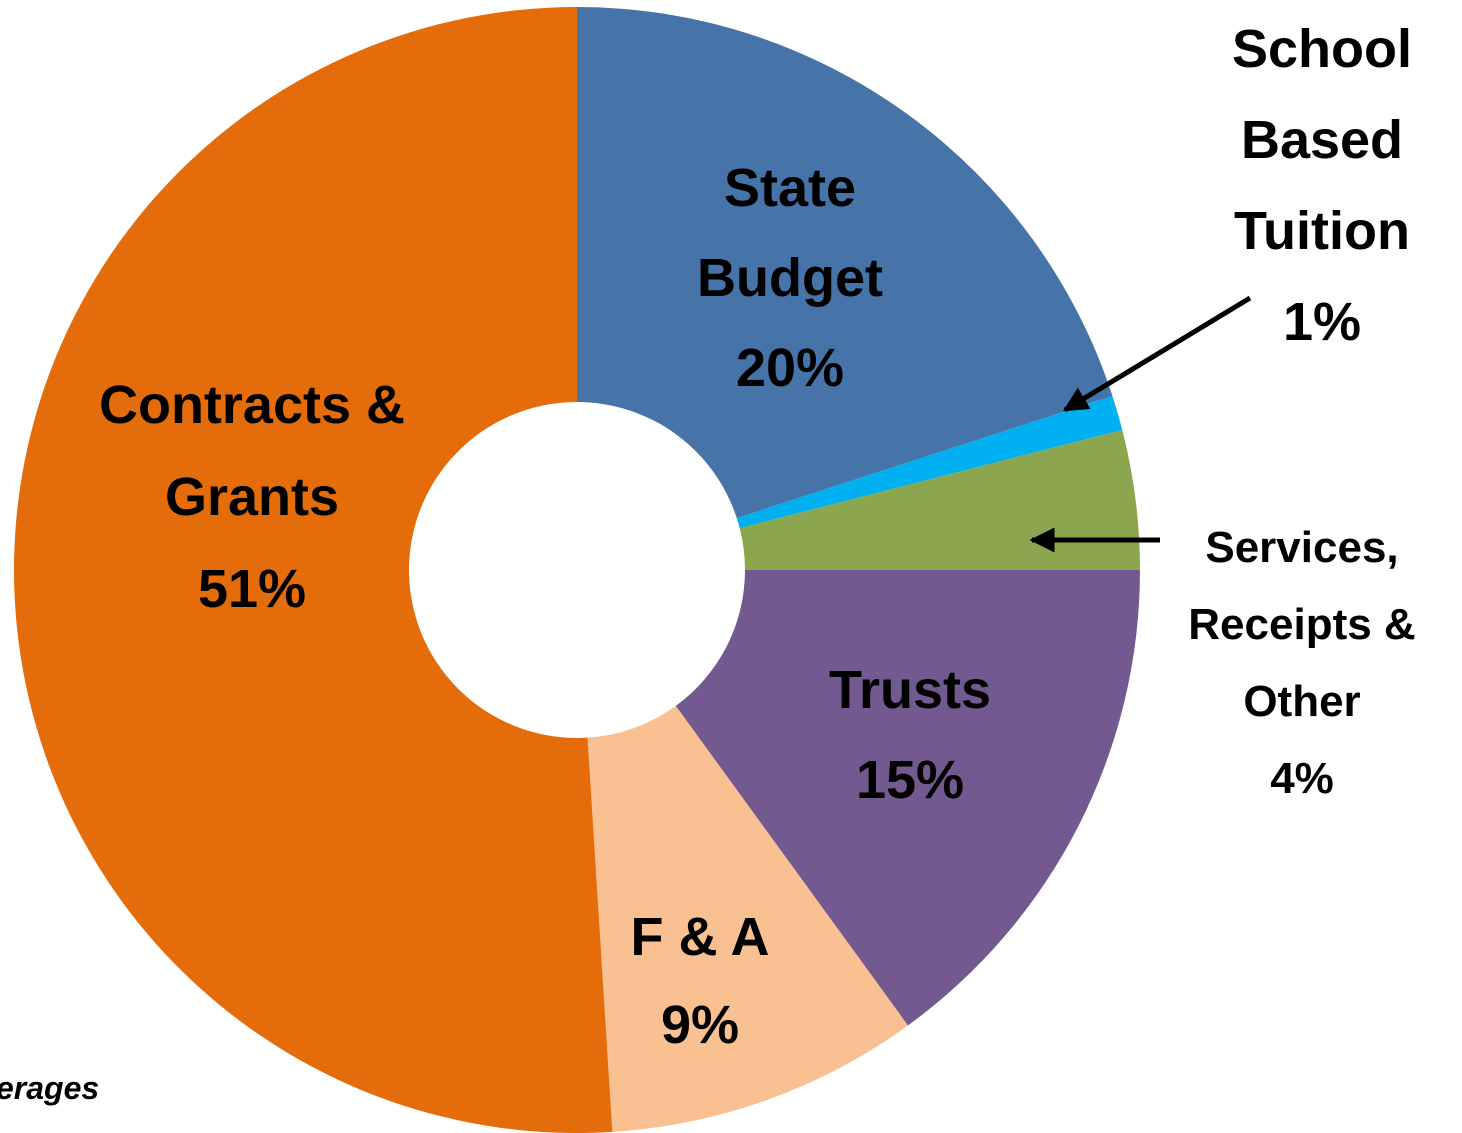 Image resolution: width=1462 pixels, height=1133 pixels. I want to click on value-label: 1%, so click(1322, 322).